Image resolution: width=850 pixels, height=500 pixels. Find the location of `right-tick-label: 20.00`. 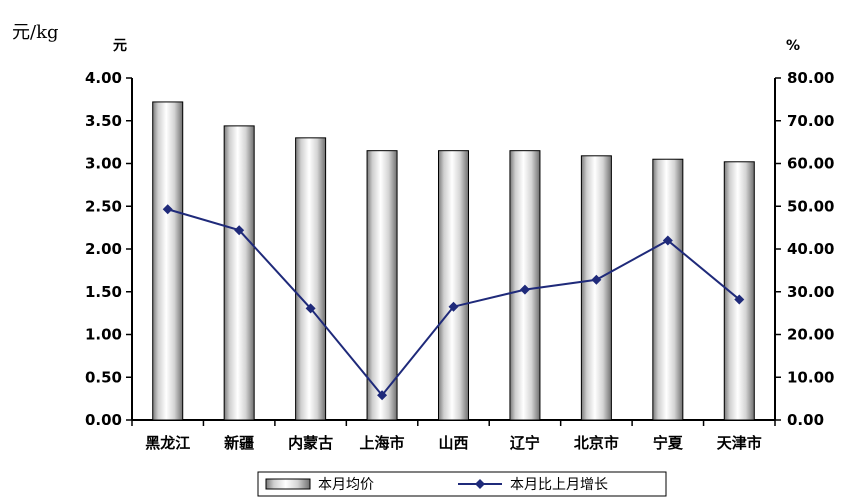

right-tick-label: 20.00 is located at coordinates (810, 335).